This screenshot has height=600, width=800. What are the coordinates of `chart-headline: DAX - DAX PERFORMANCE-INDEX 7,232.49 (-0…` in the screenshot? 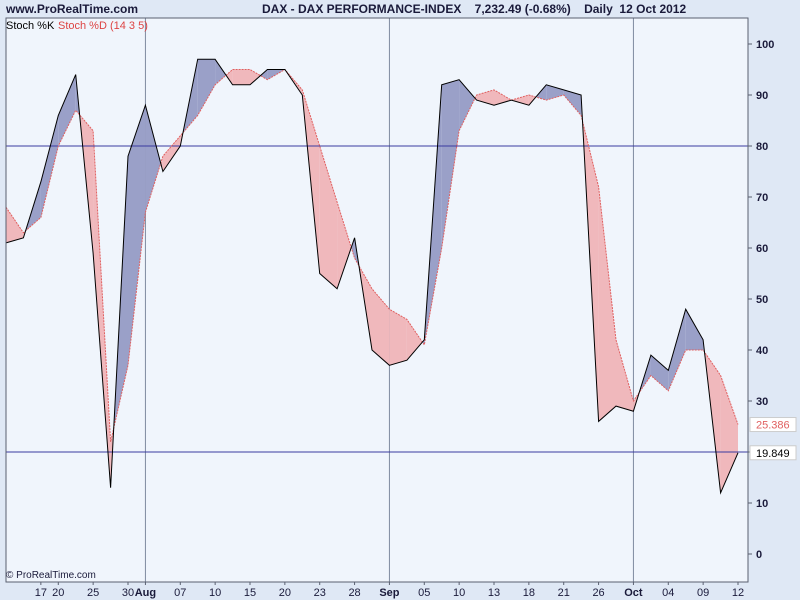 It's located at (474, 9).